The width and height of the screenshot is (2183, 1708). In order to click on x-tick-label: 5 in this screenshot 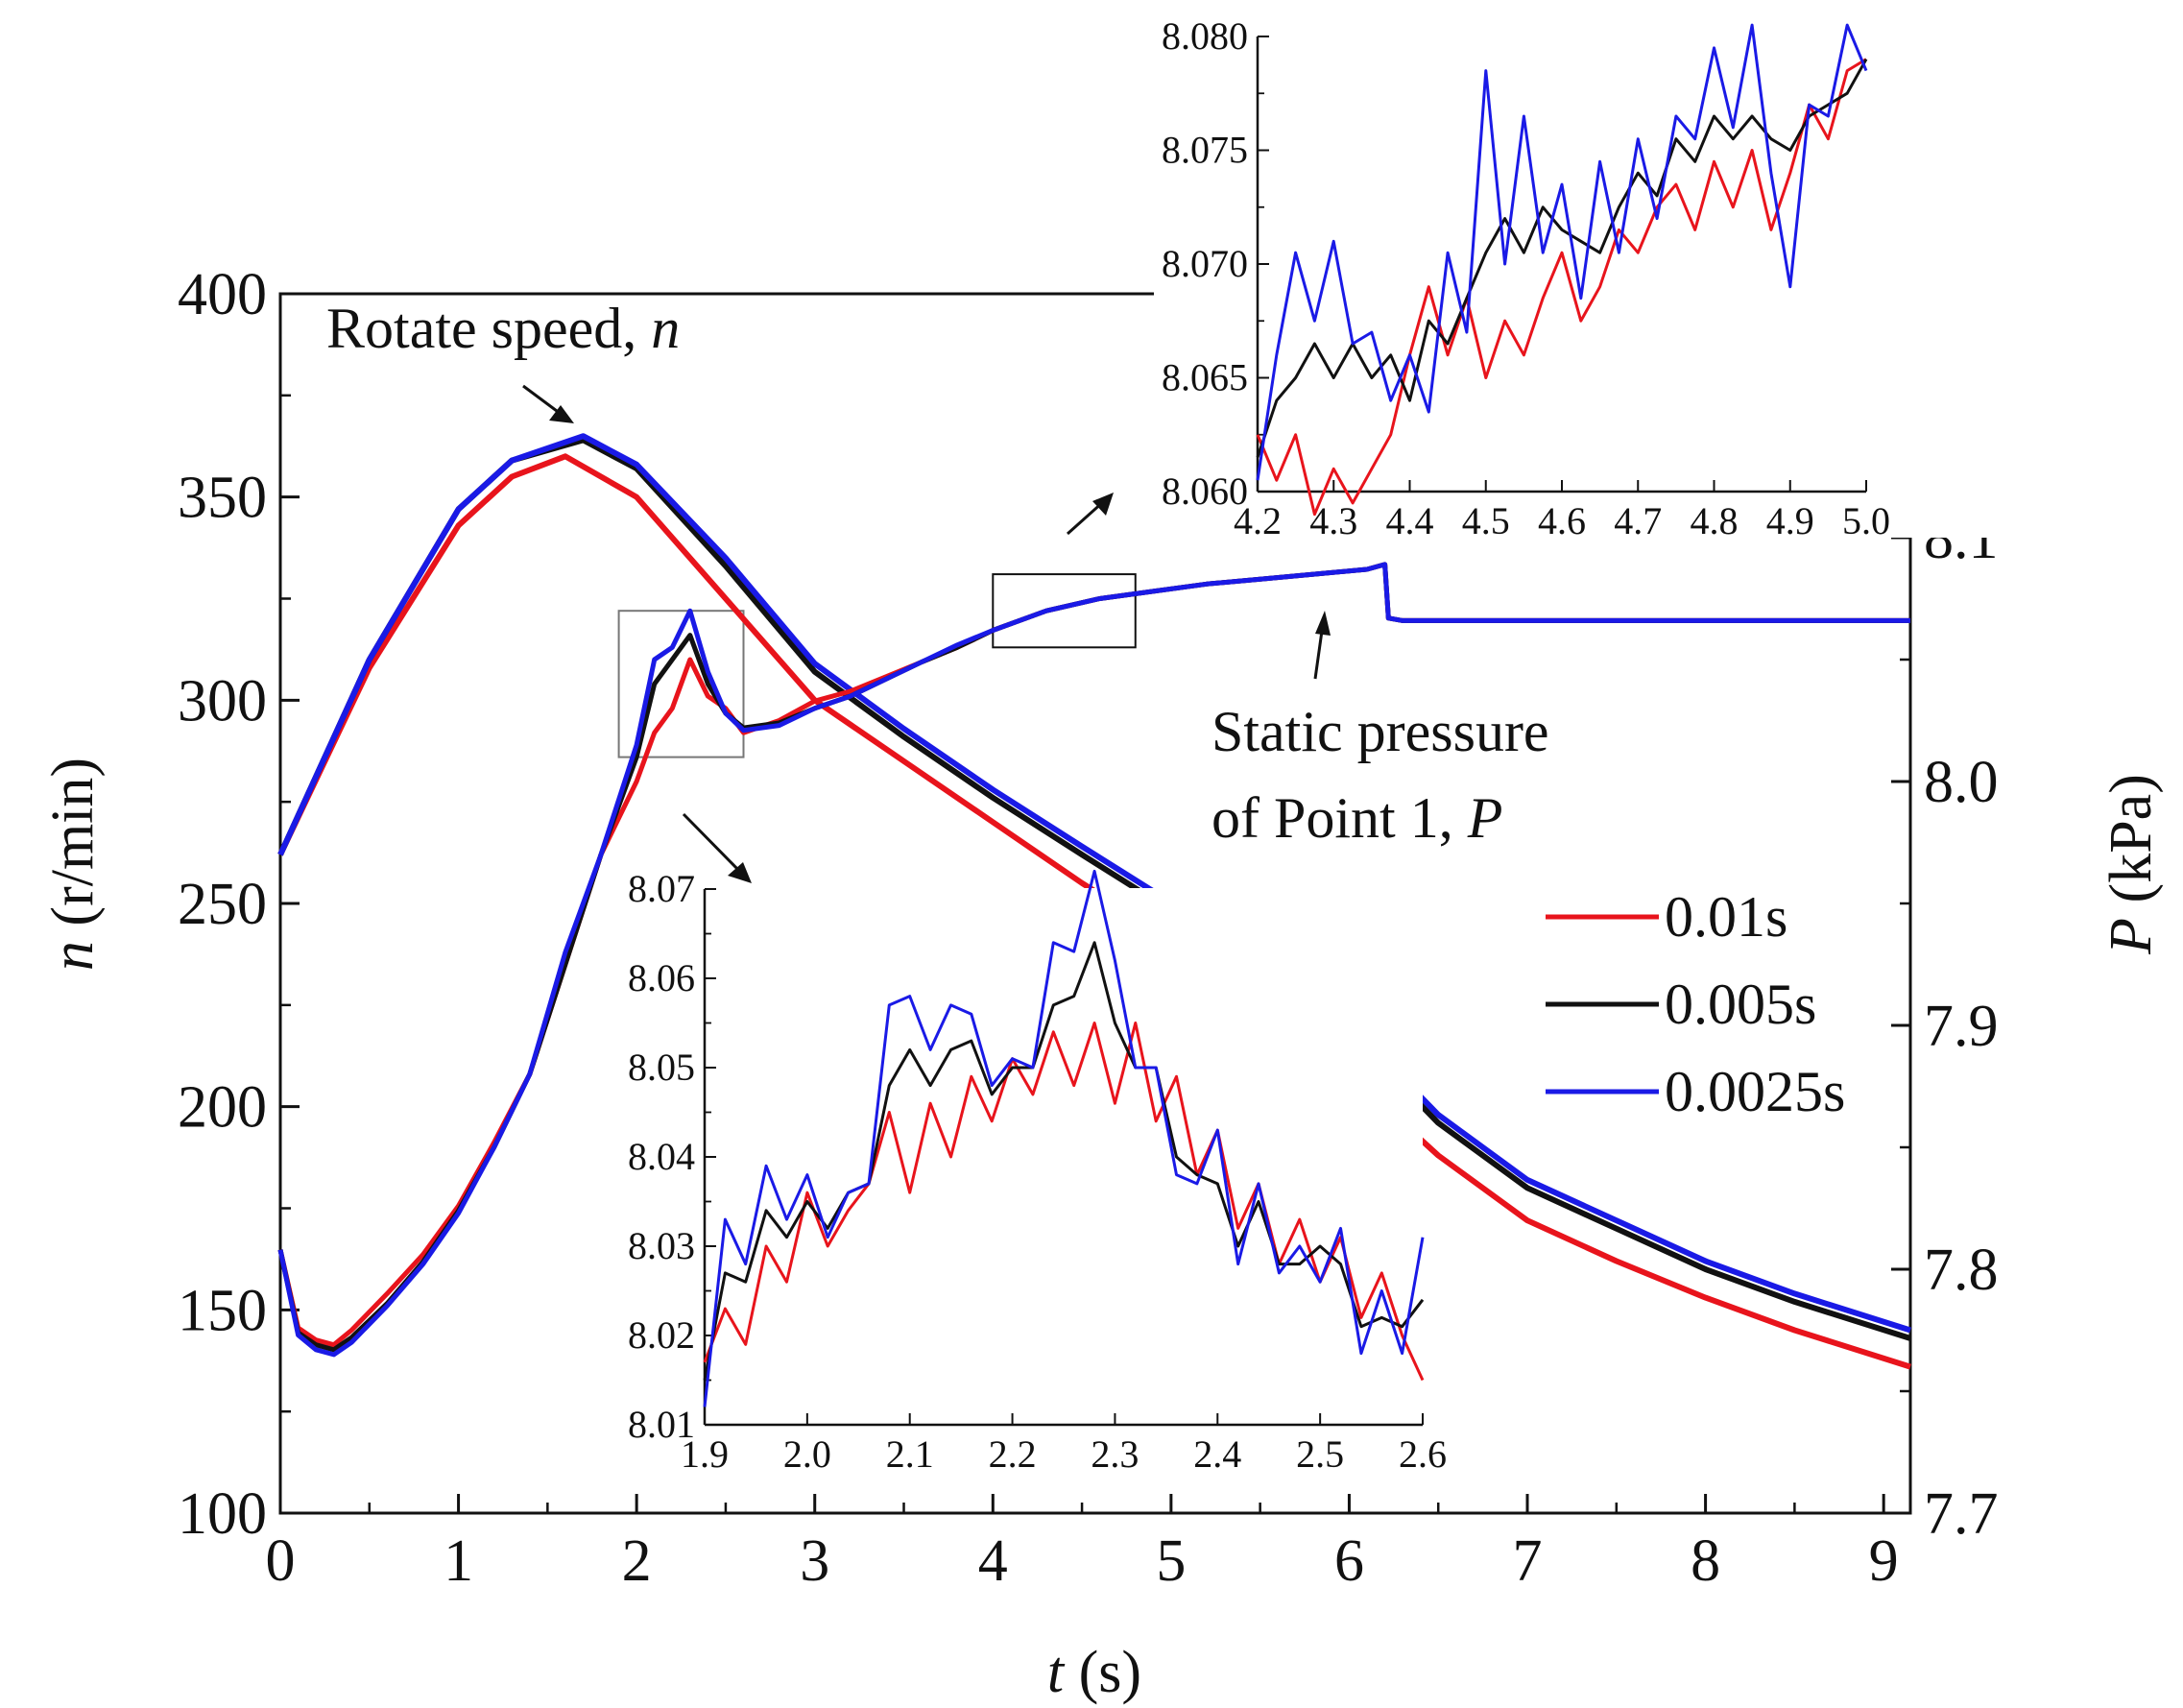, I will do `click(1171, 1561)`.